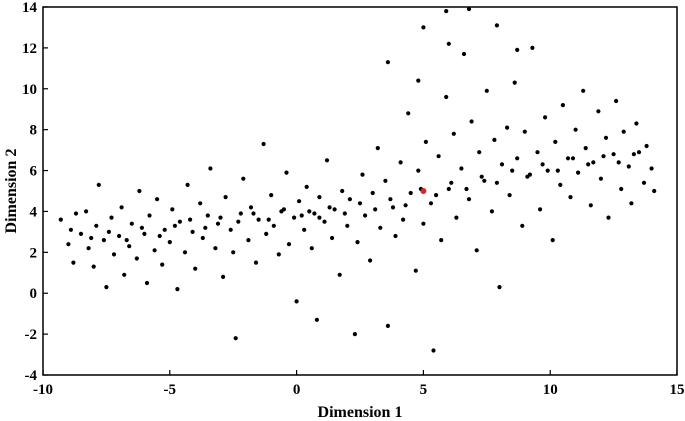 The height and width of the screenshot is (421, 685). Describe the element at coordinates (34, 212) in the screenshot. I see `y-tick-label: 4` at that location.